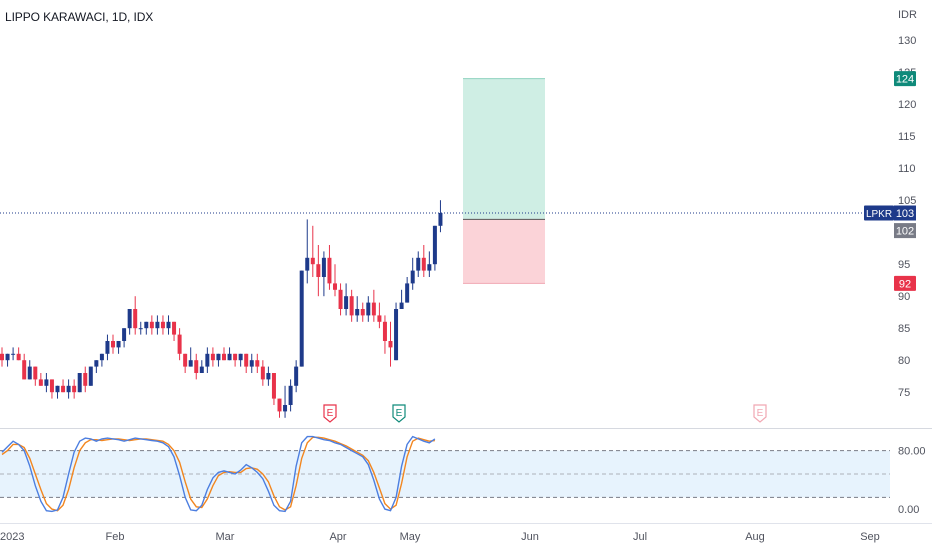  I want to click on price-tick-label: 85, so click(904, 329).